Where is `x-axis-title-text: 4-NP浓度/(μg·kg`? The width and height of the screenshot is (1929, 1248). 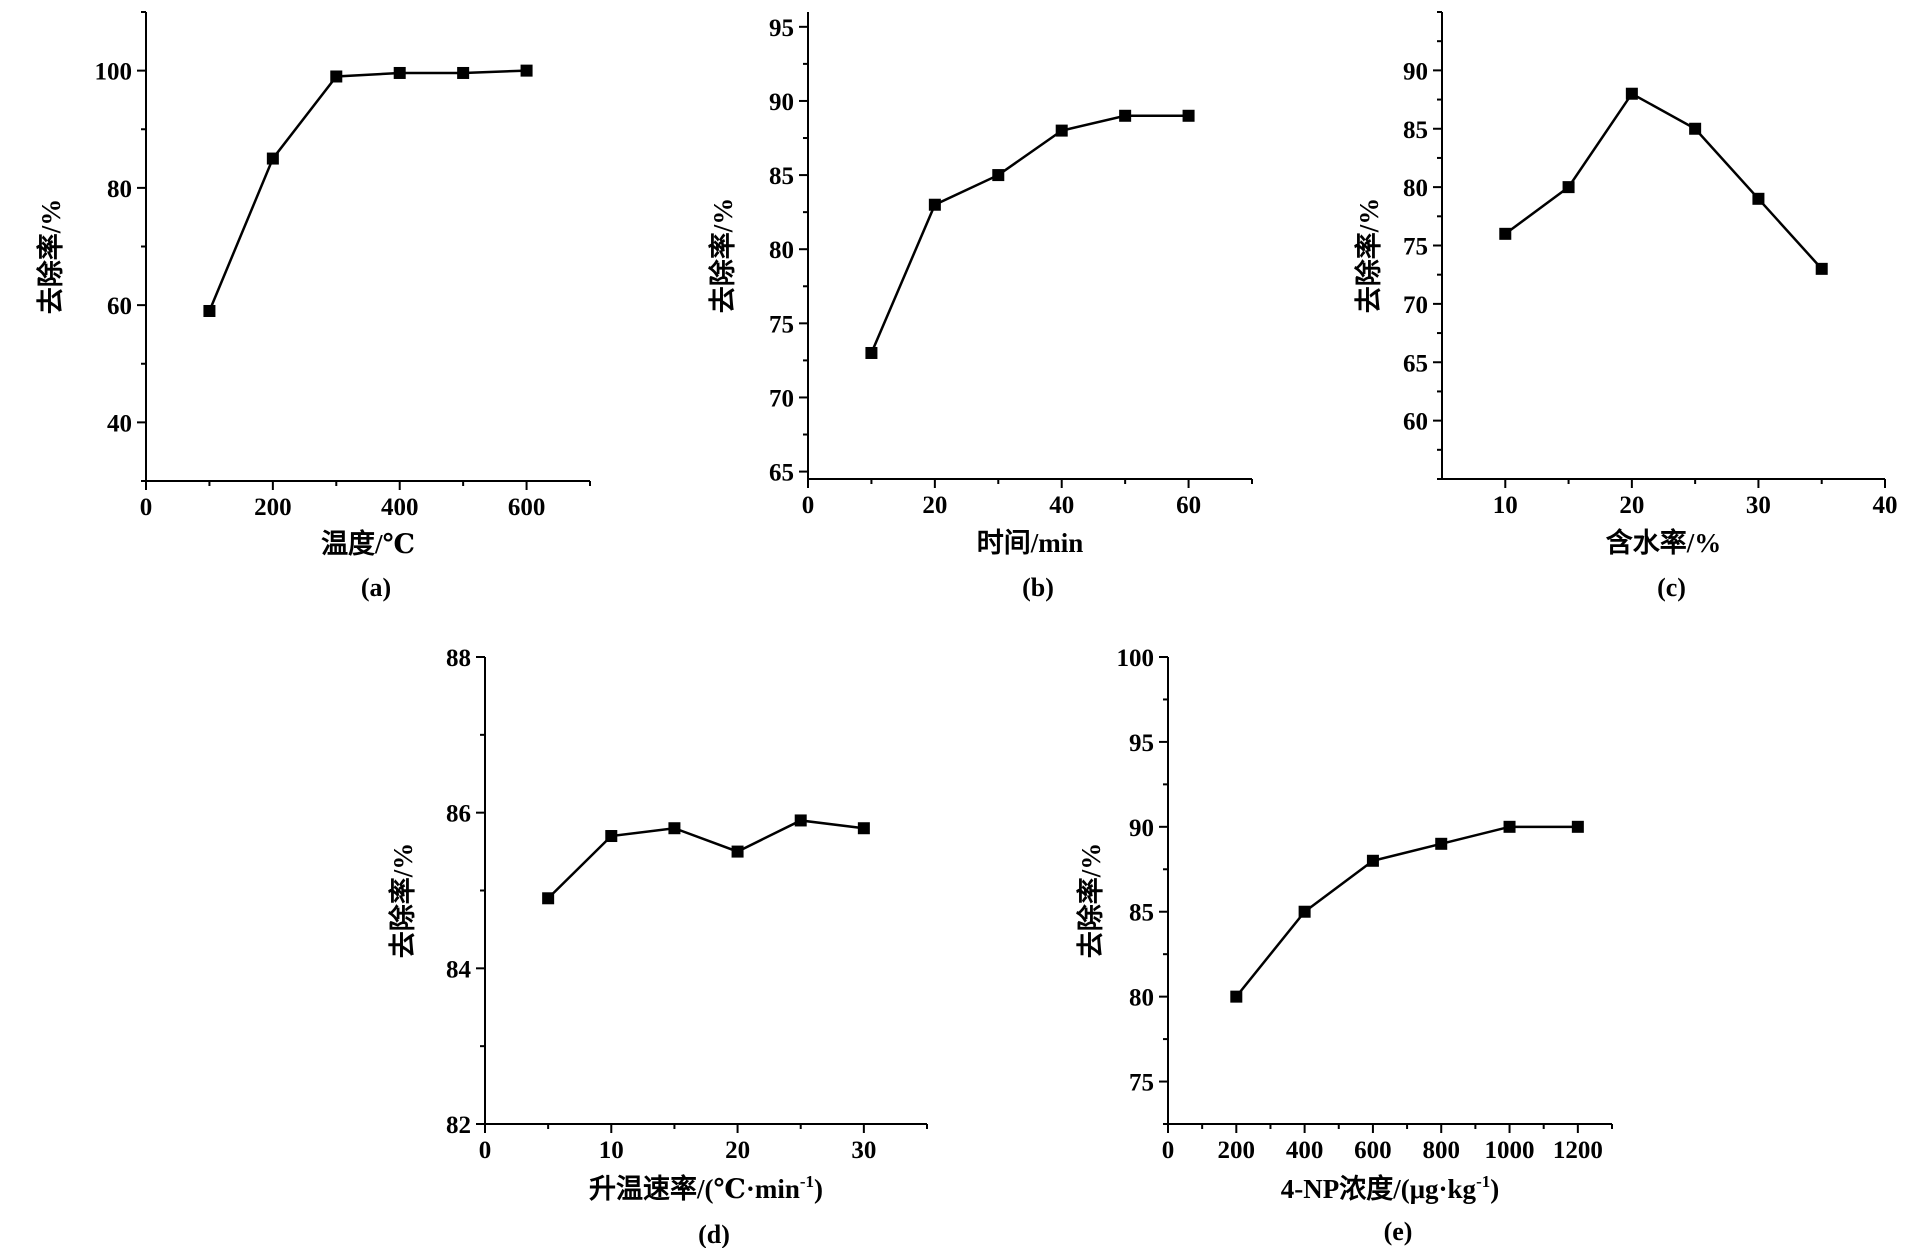 x-axis-title-text: 4-NP浓度/(μg·kg is located at coordinates (1379, 1188).